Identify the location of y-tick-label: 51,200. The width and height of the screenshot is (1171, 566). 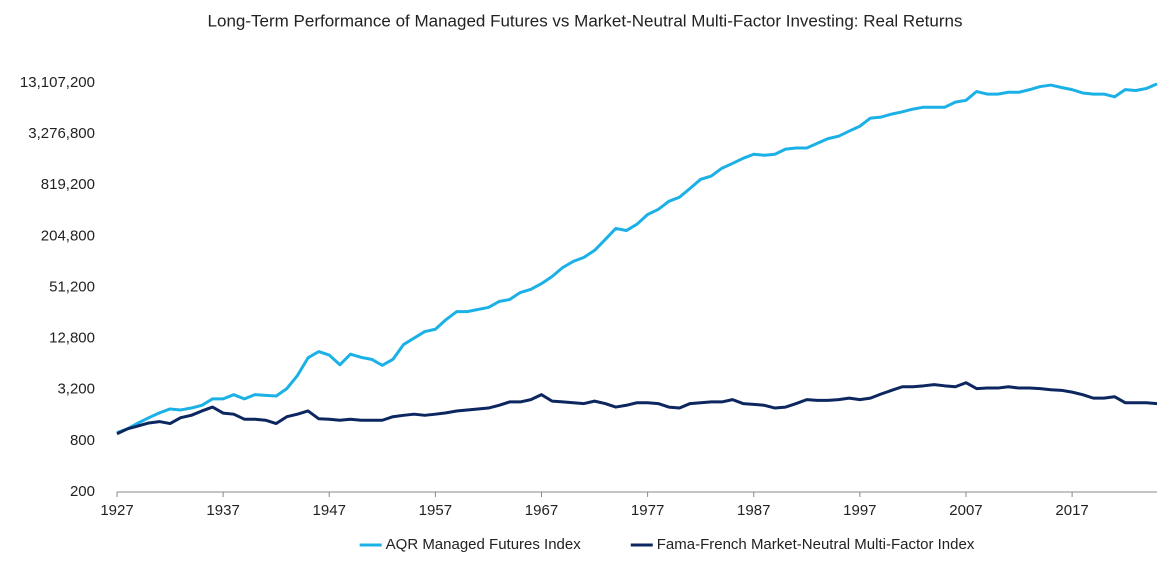
(72, 286).